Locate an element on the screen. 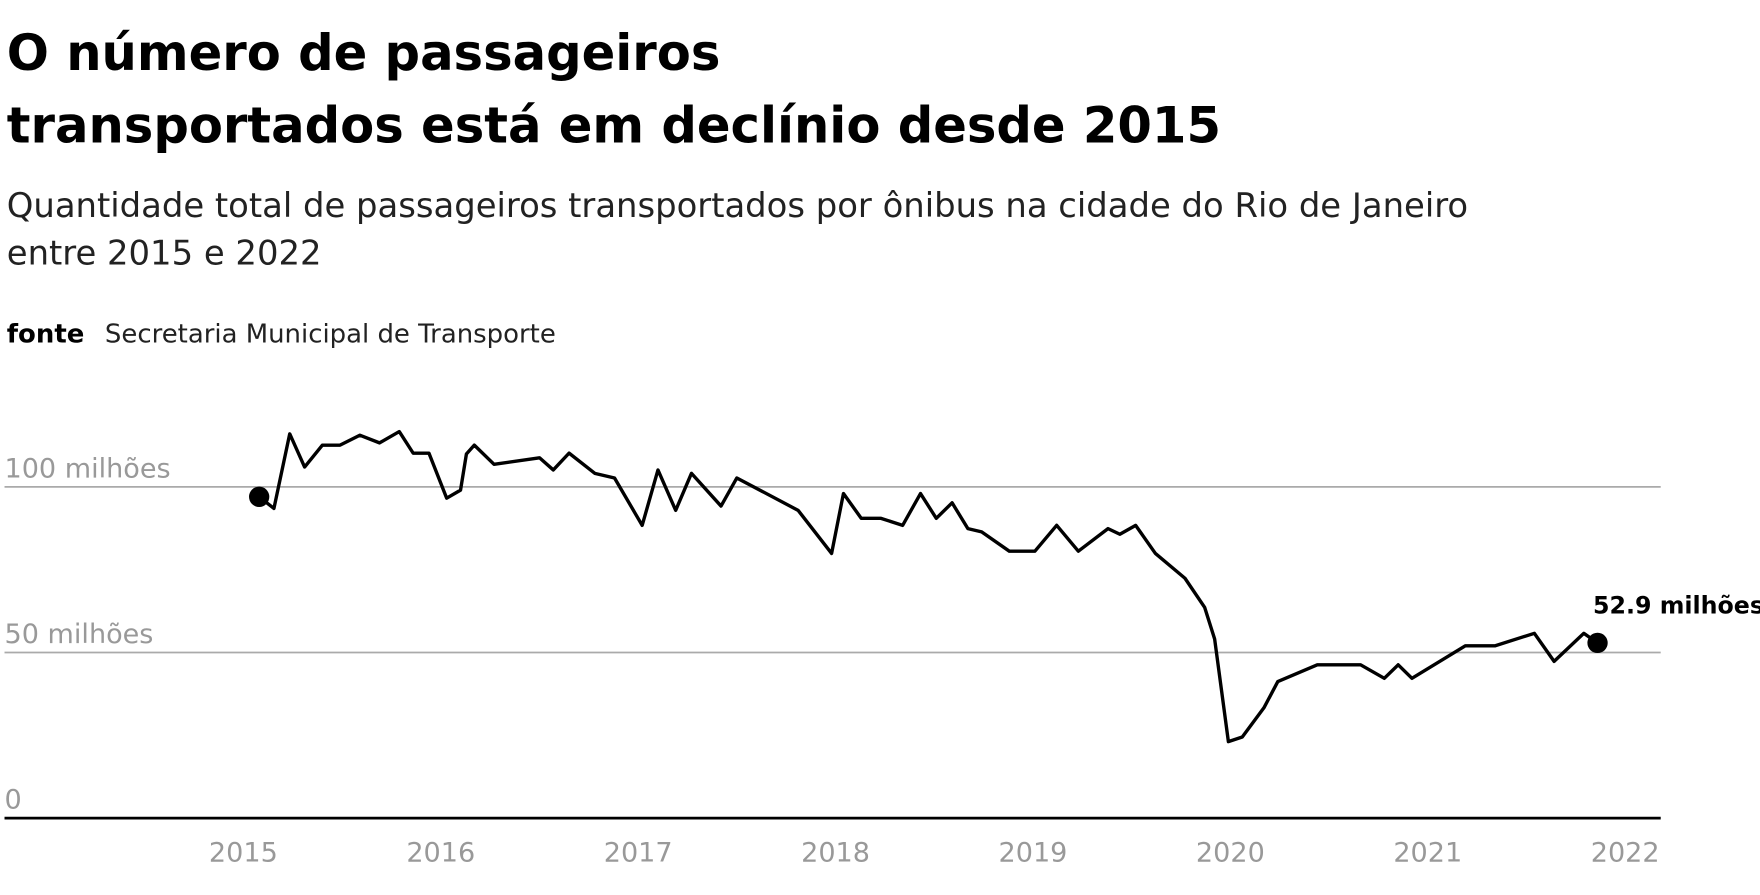 This screenshot has height=895, width=1760. x-tick-label: 2016 is located at coordinates (440, 853).